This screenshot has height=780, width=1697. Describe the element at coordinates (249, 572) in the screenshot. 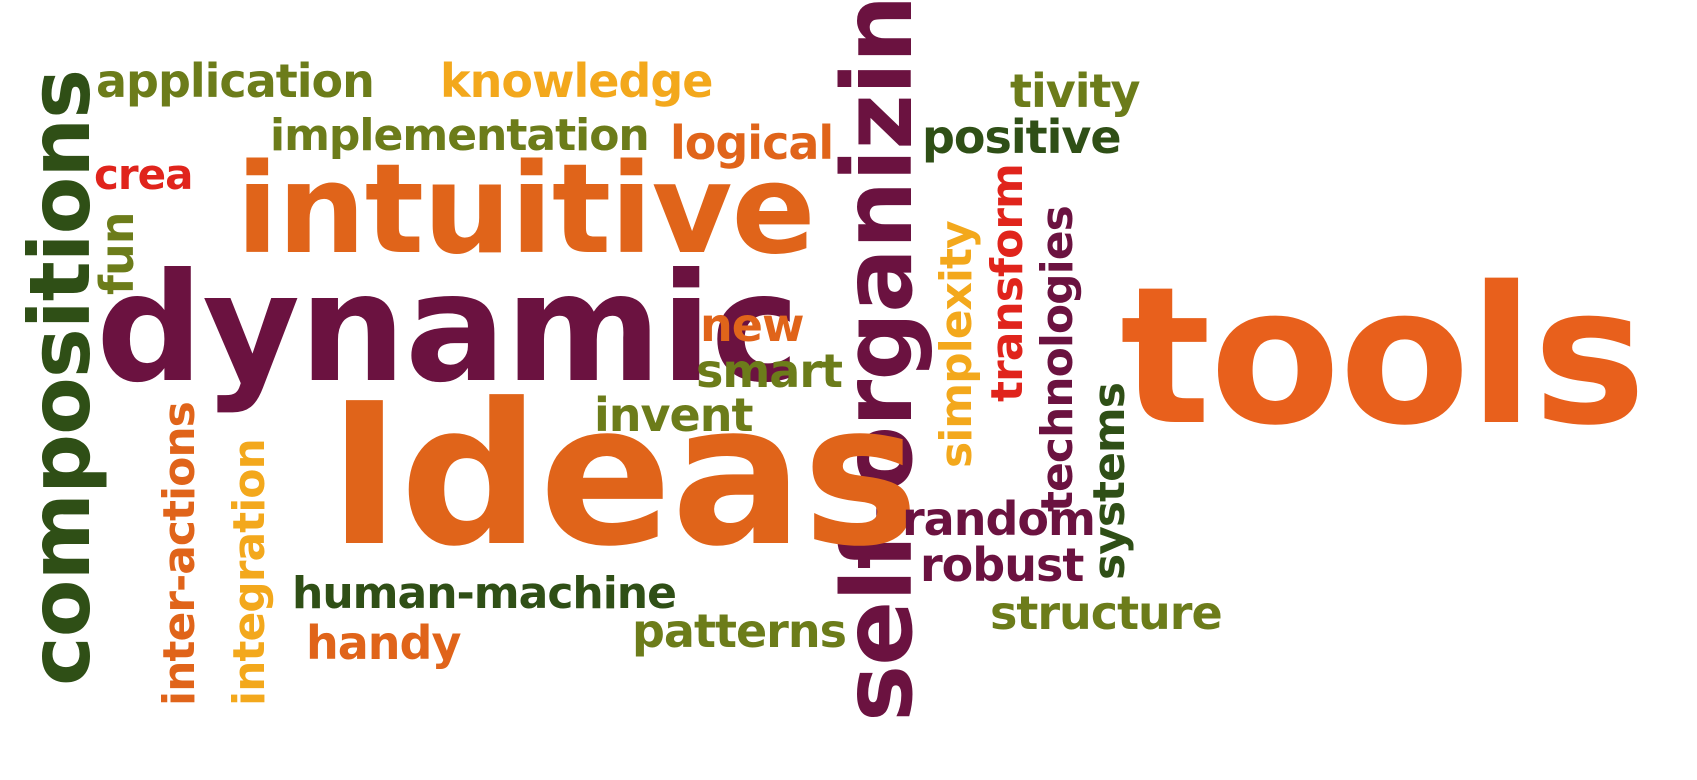

I see `word-integration: integration` at that location.